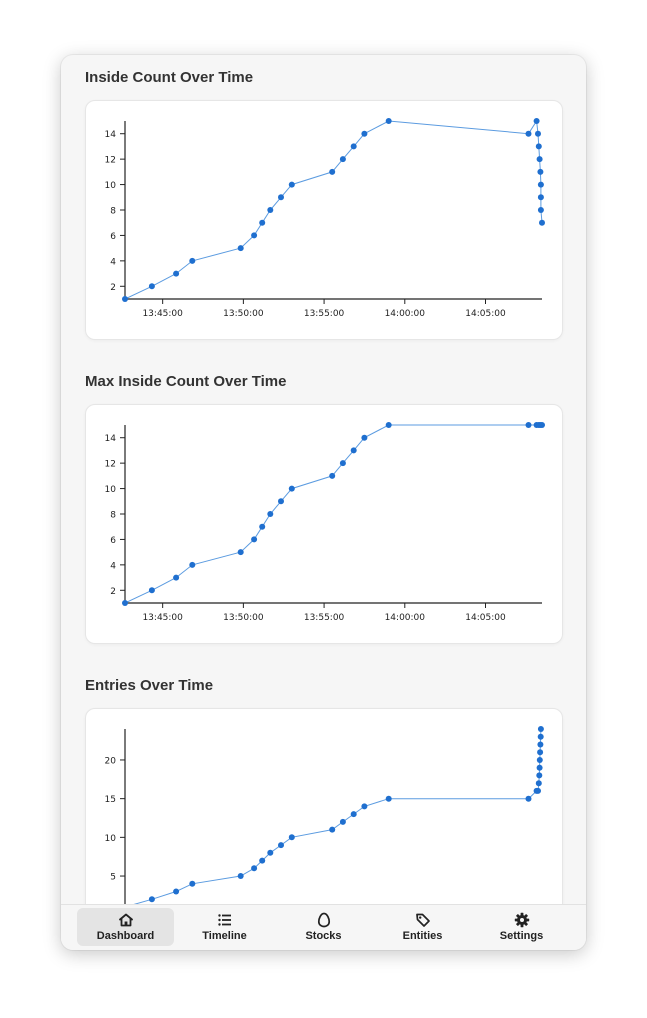  Describe the element at coordinates (125, 920) in the screenshot. I see `home-icon` at that location.